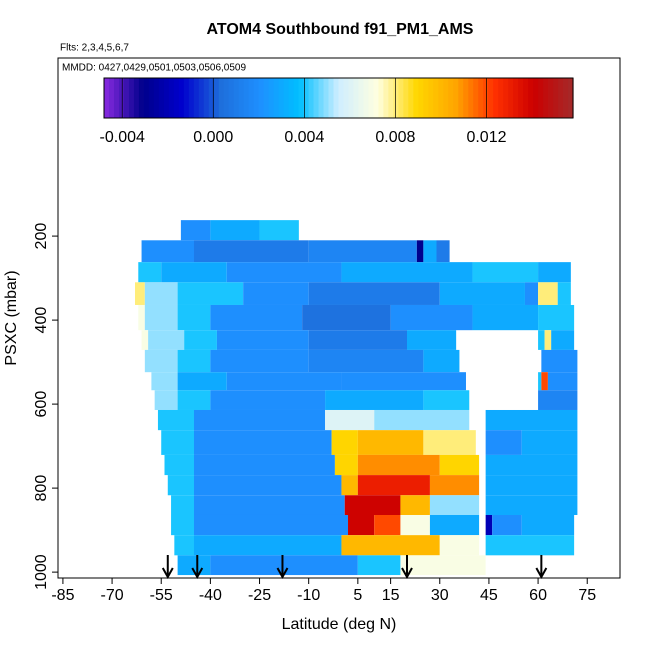  What do you see at coordinates (440, 595) in the screenshot?
I see `x-tick-label: 30` at bounding box center [440, 595].